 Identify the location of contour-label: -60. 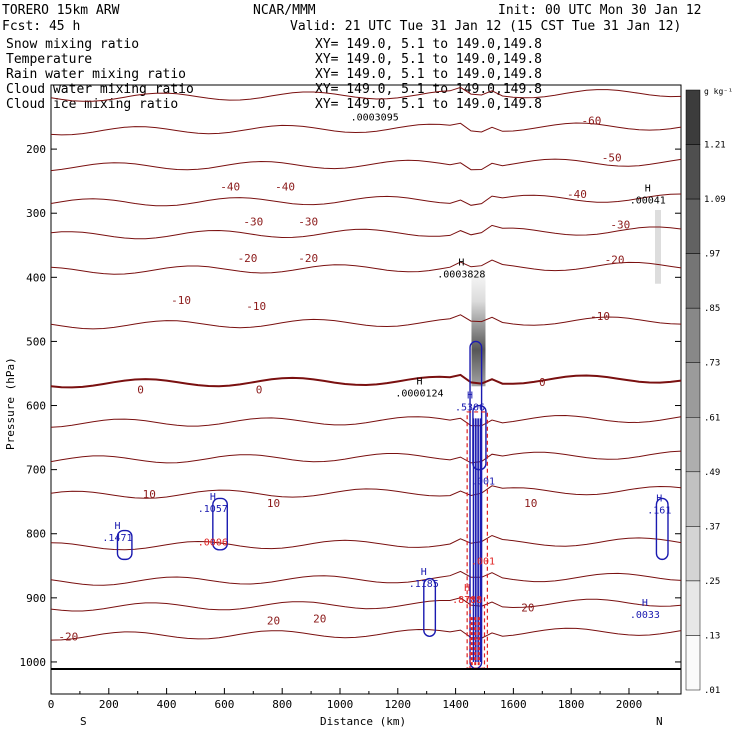
(591, 120).